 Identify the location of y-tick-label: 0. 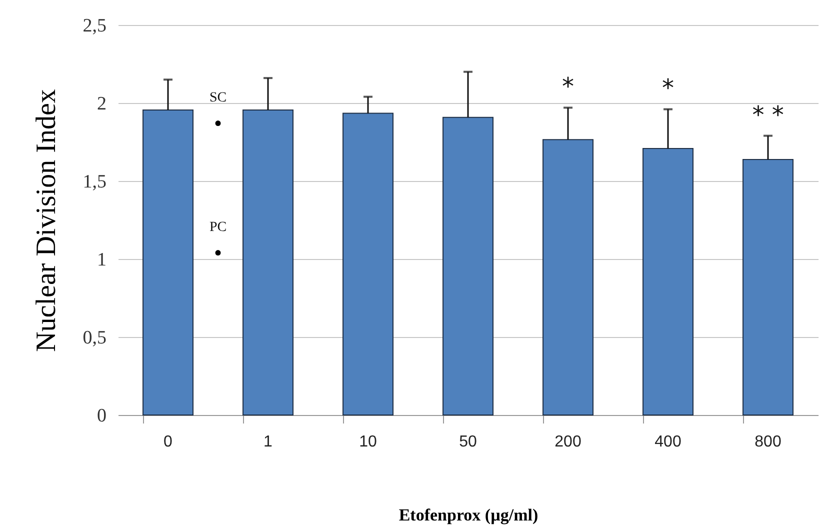
(101, 416).